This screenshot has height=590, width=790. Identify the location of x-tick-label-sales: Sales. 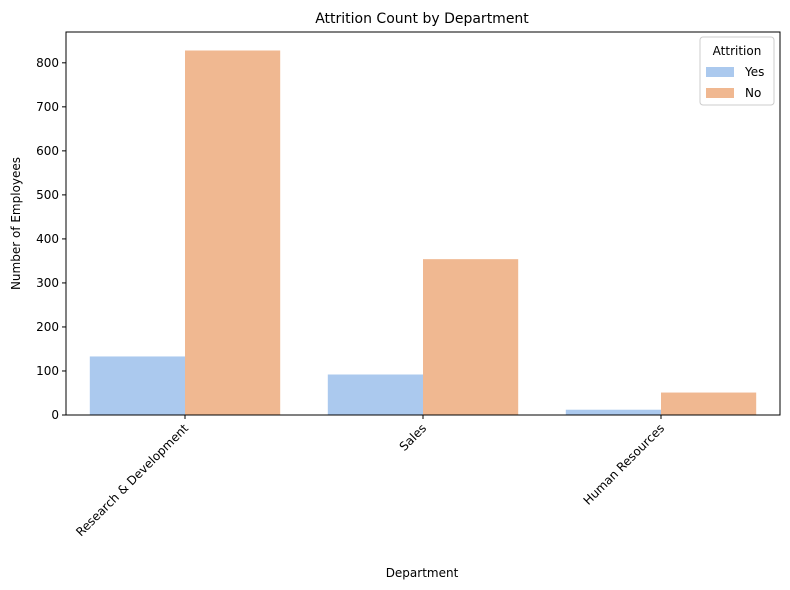
(413, 437).